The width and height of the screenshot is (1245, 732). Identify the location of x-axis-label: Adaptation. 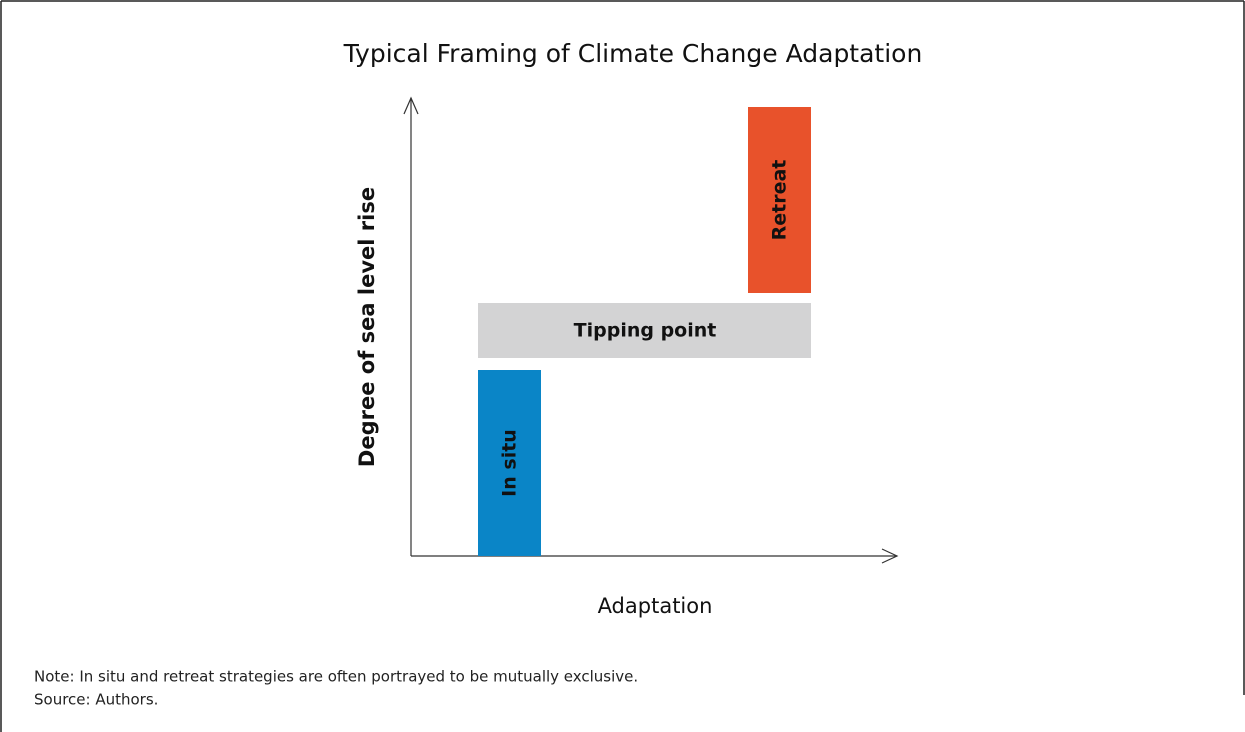
(655, 606).